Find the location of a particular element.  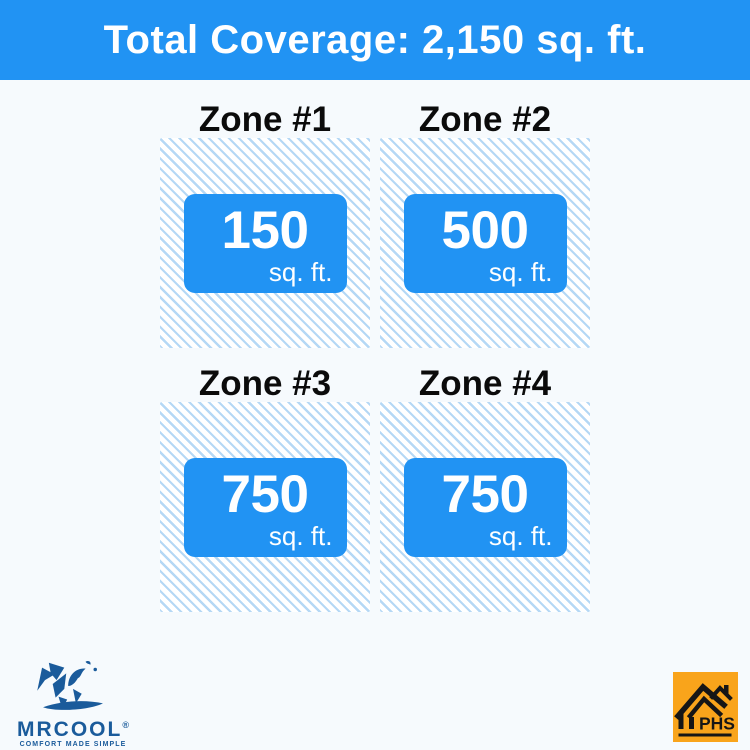

phs-logo: PHS is located at coordinates (705, 707).